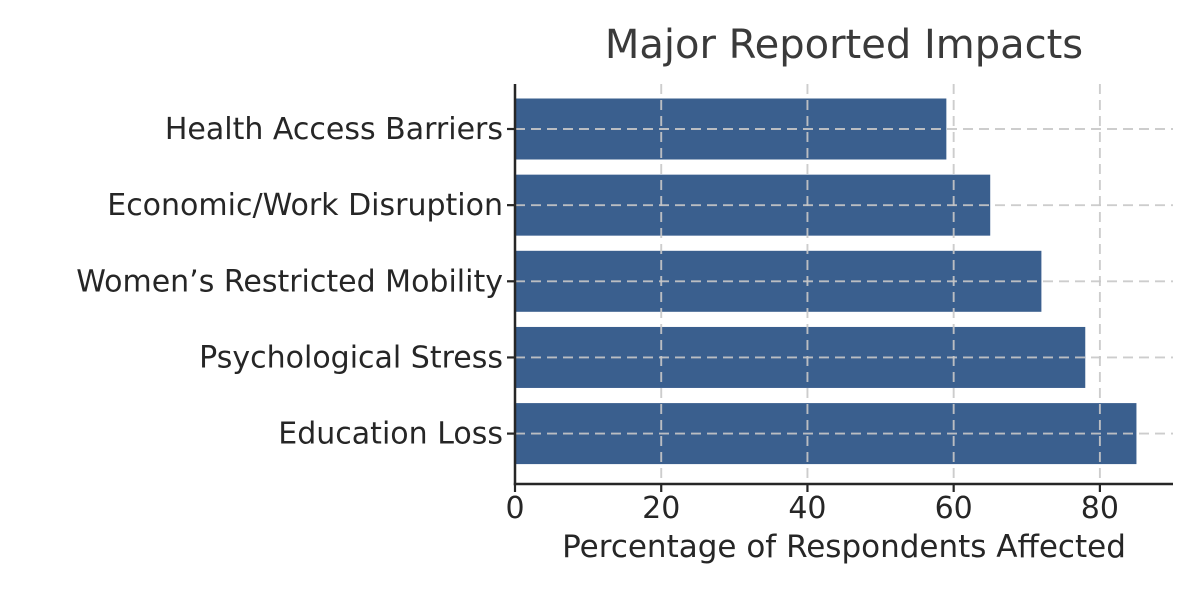 Image resolution: width=1200 pixels, height=600 pixels. Describe the element at coordinates (390, 434) in the screenshot. I see `y-category-label: Education Loss` at that location.